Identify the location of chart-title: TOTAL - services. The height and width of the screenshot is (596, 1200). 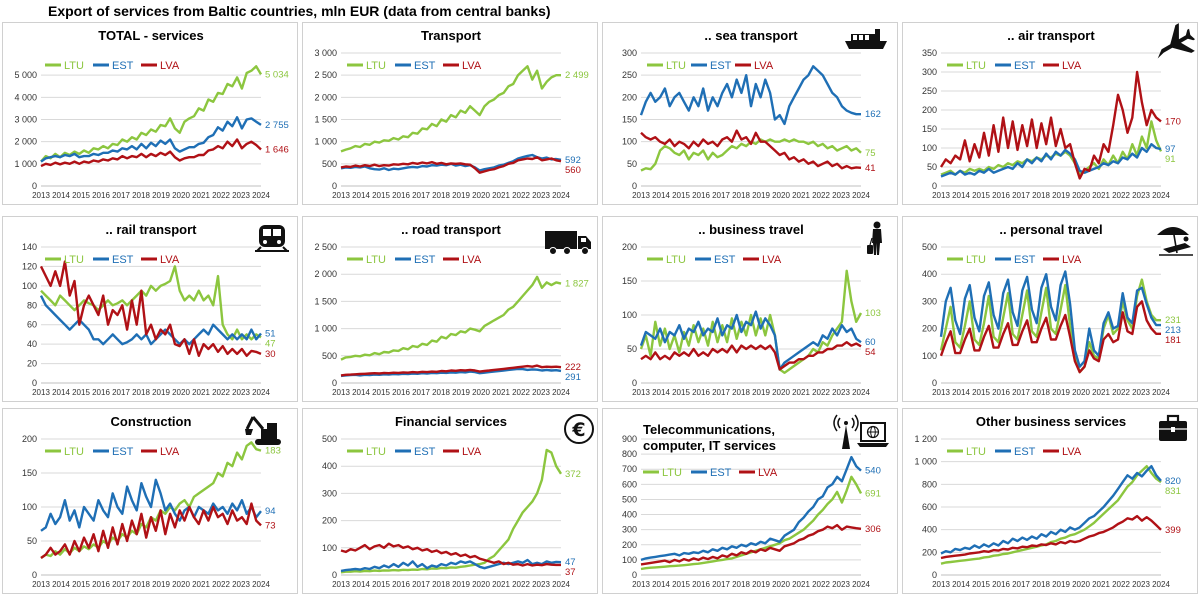
(151, 35).